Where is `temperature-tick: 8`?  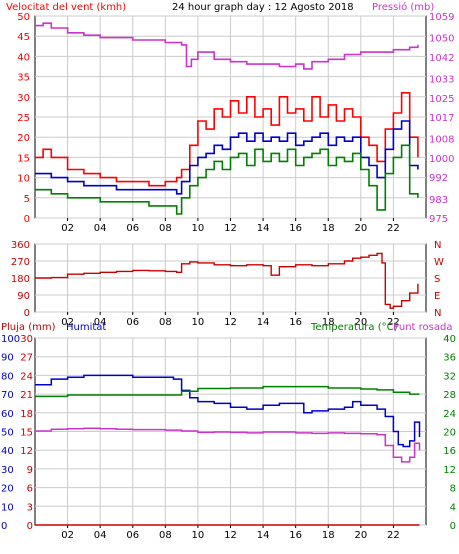 temperature-tick: 8 is located at coordinates (453, 489).